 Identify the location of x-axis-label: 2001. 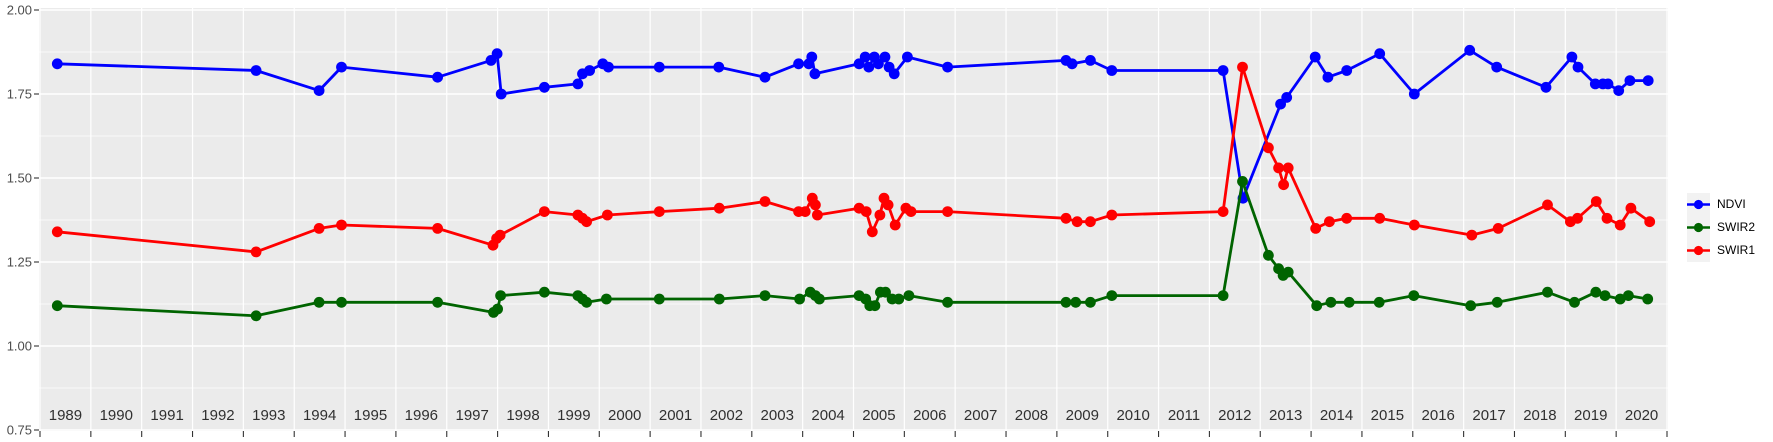
(675, 415).